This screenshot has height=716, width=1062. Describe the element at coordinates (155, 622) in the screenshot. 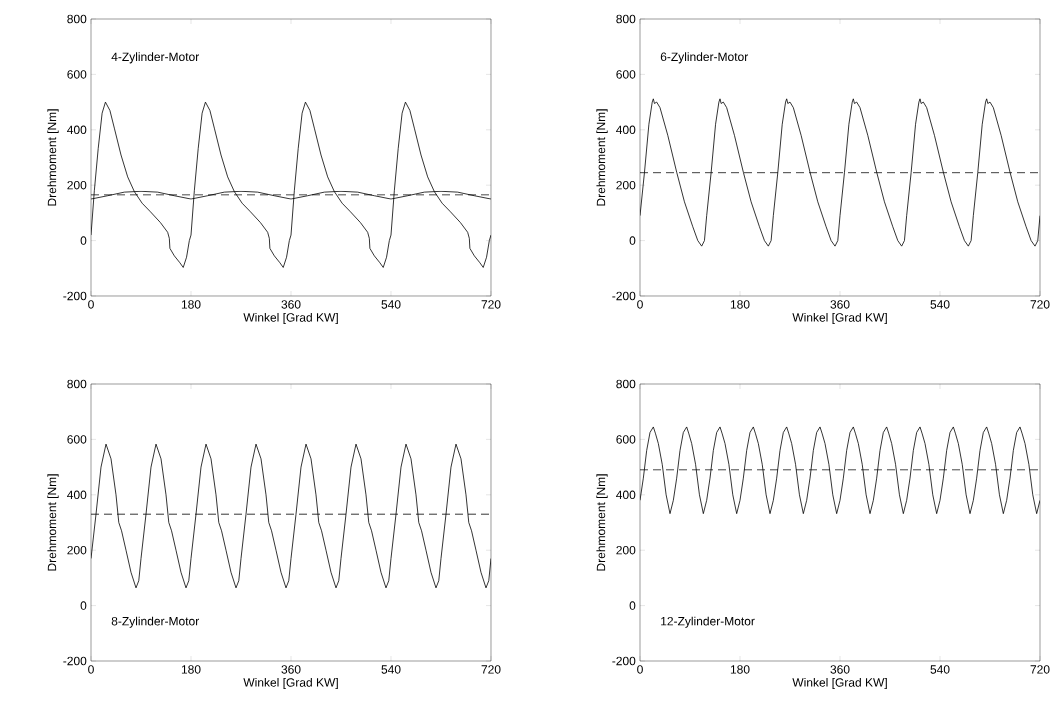

I see `annotation: 8-Zylinder-Motor` at that location.